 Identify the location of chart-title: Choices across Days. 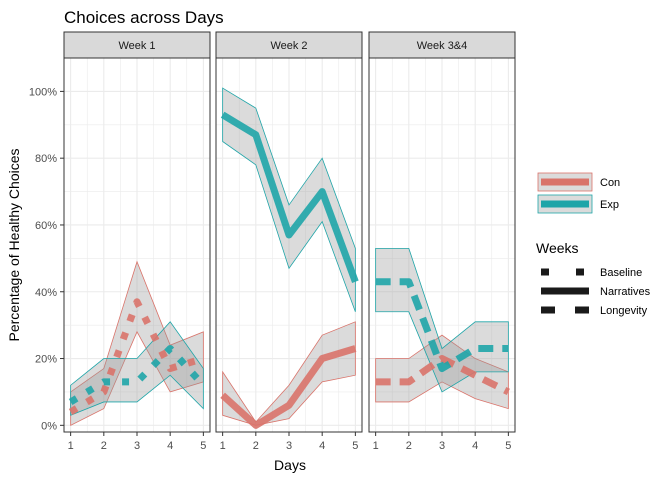
(144, 17).